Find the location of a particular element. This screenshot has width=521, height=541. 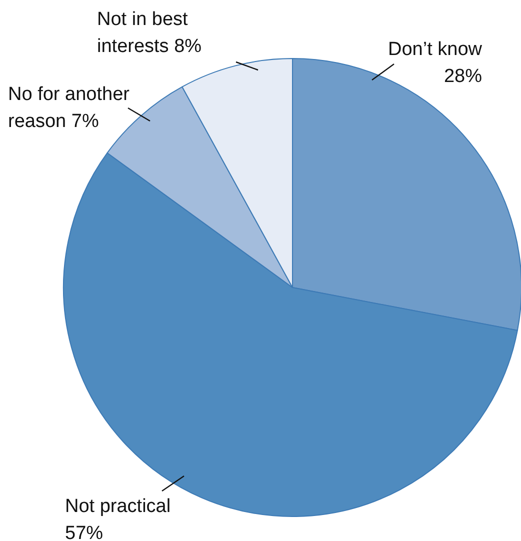

data-label: 57% is located at coordinates (84, 532).